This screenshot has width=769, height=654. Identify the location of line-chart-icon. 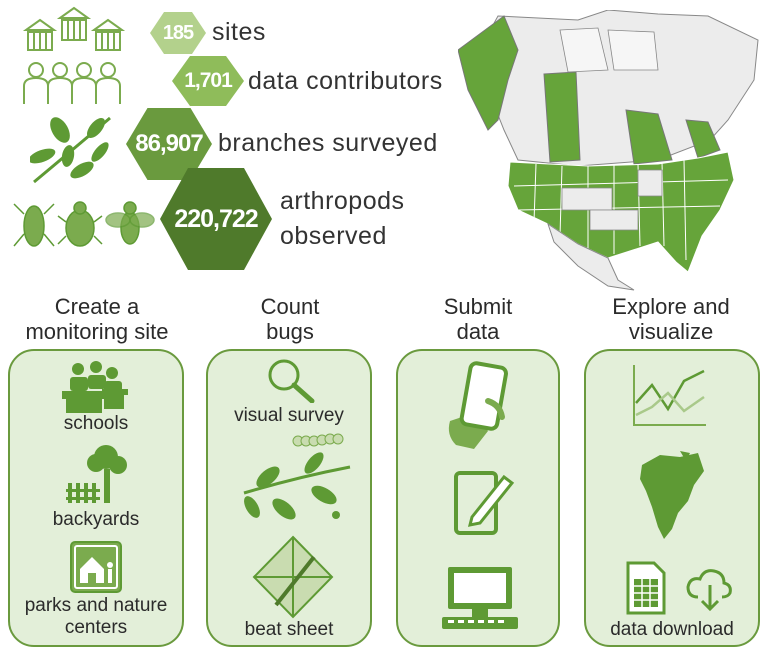
(670, 395).